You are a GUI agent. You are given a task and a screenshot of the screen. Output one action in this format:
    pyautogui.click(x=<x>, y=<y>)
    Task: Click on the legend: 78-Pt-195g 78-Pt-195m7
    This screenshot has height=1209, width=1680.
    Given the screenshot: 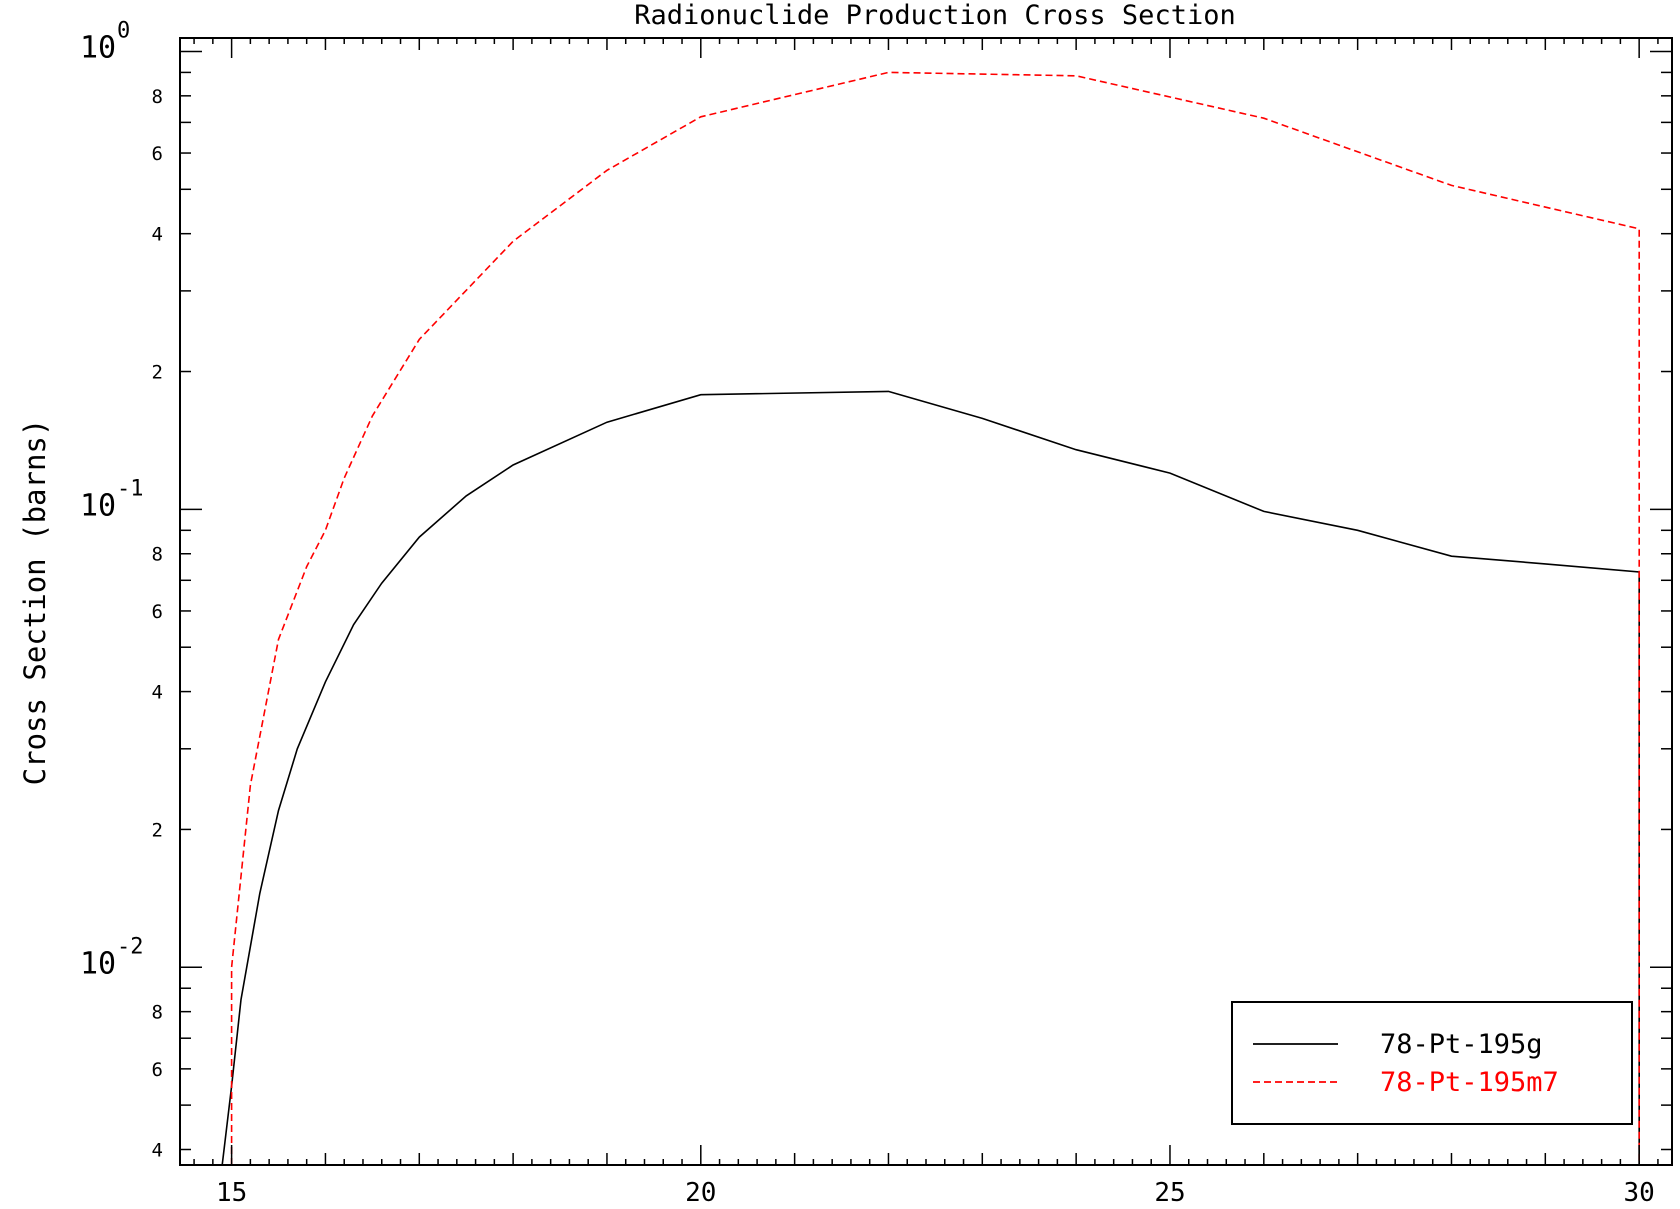 What is the action you would take?
    pyautogui.click(x=1432, y=1063)
    